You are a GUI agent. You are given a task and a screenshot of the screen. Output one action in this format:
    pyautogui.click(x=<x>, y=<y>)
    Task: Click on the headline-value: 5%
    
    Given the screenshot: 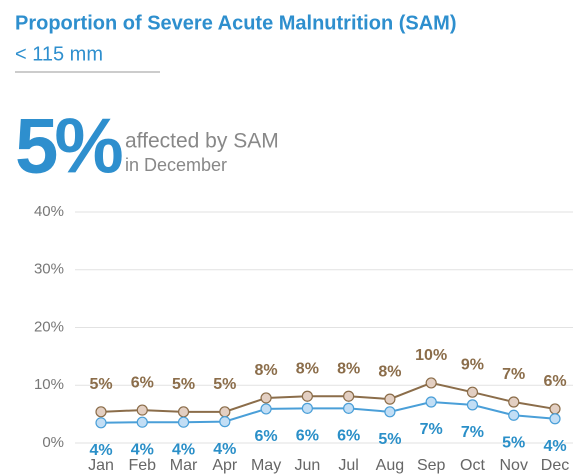 What is the action you would take?
    pyautogui.click(x=68, y=146)
    